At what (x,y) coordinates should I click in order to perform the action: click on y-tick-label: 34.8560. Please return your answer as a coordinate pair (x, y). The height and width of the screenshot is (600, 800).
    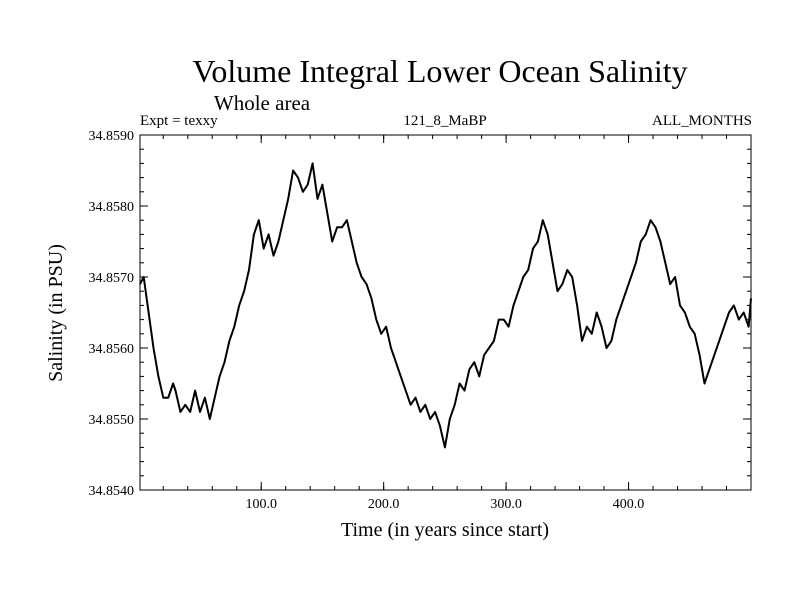
    Looking at the image, I should click on (112, 349).